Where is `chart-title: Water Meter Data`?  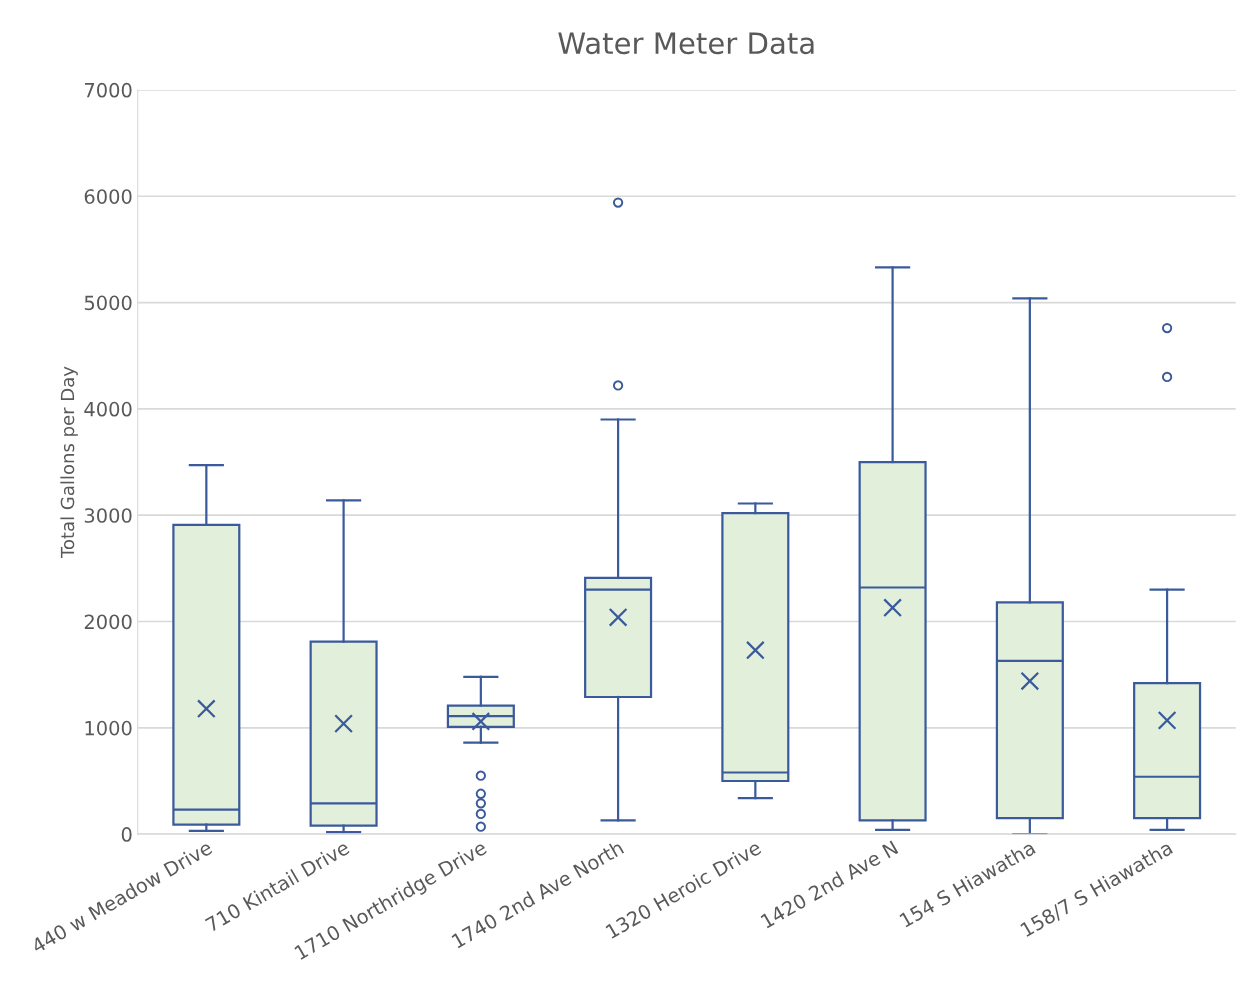 chart-title: Water Meter Data is located at coordinates (686, 43).